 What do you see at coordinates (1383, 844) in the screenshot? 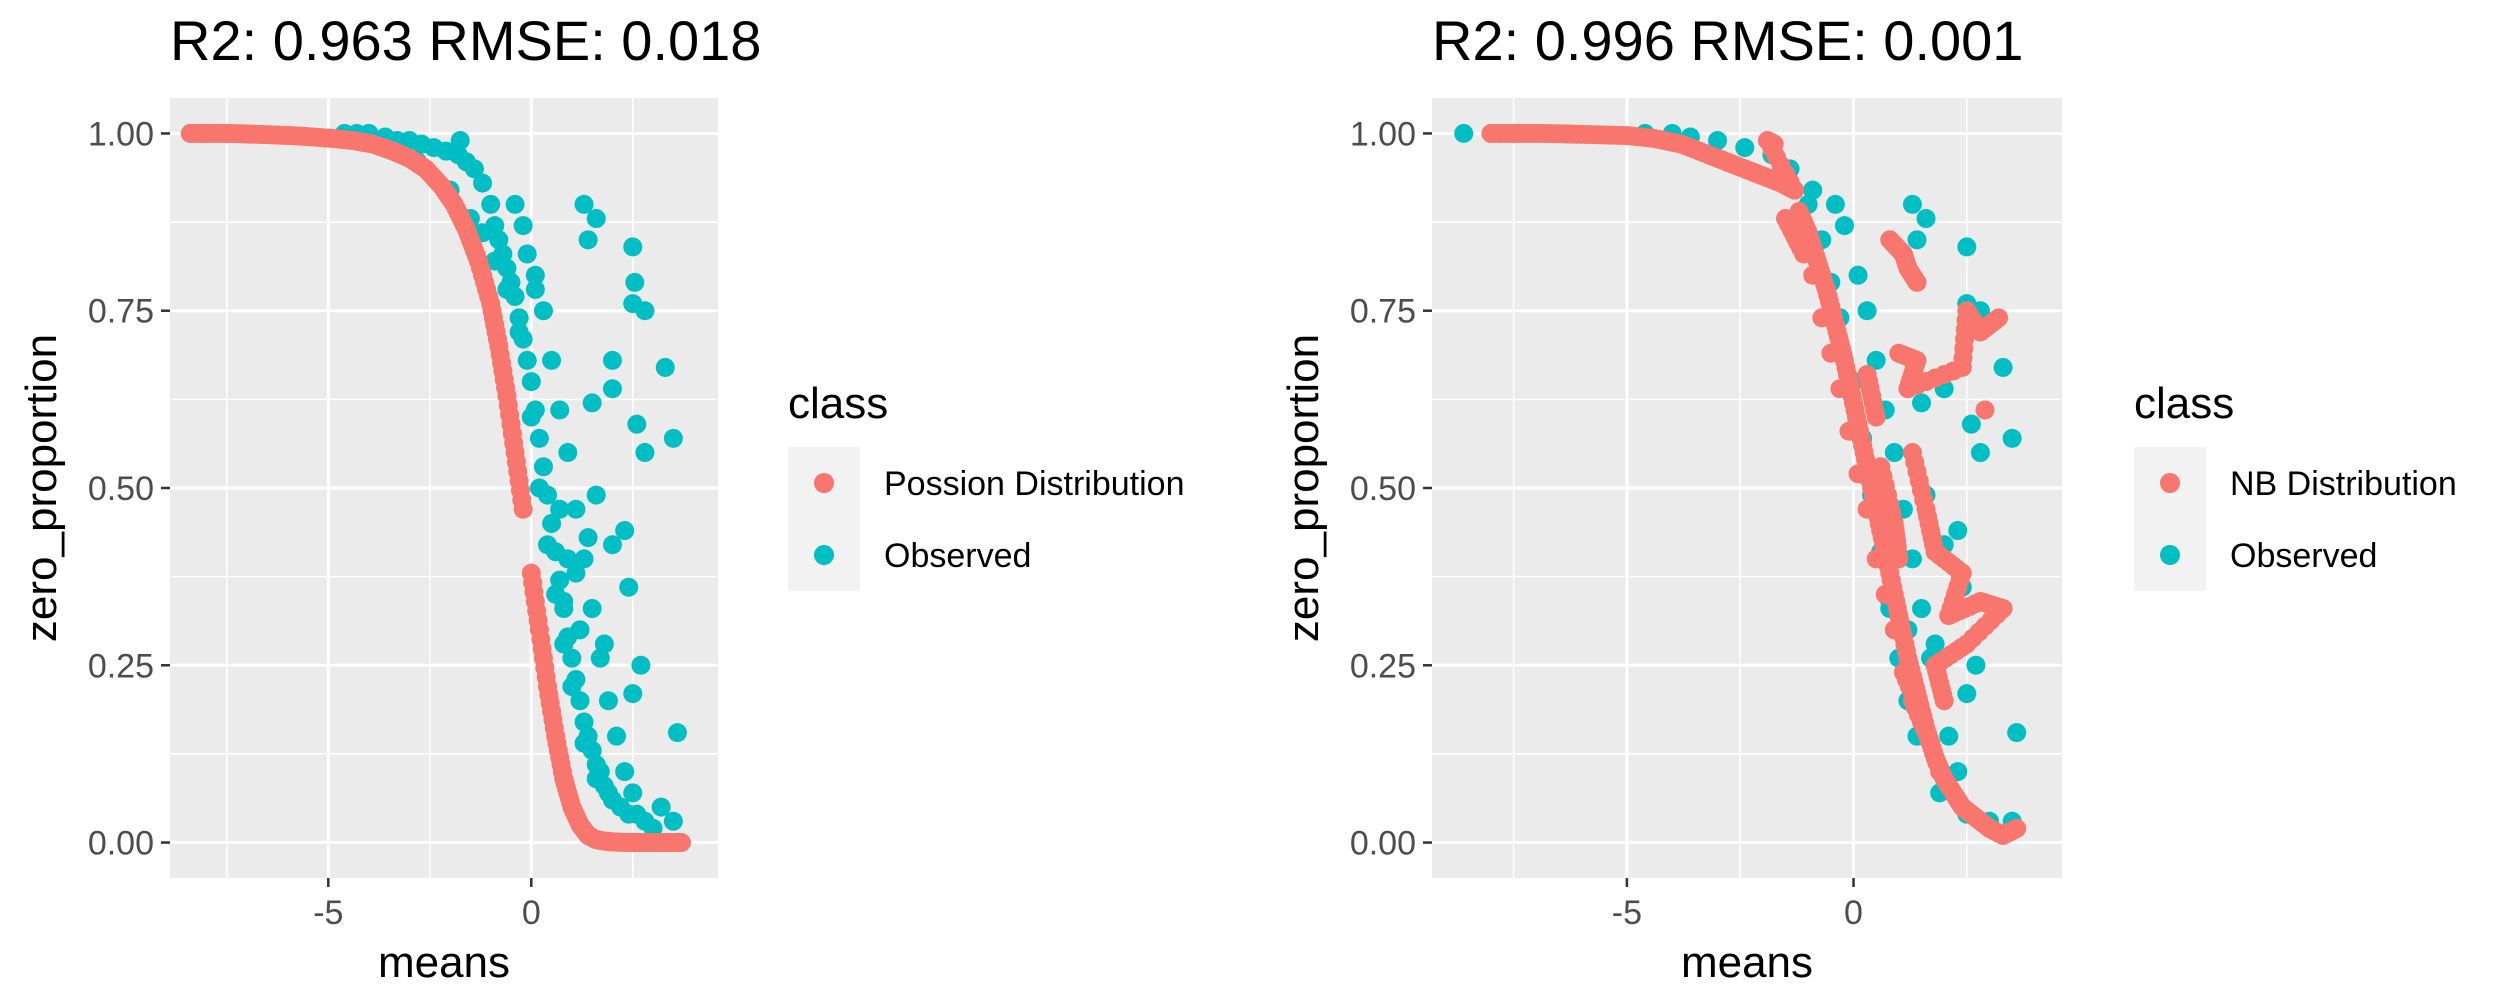
I see `y-tick-label: 0.00` at bounding box center [1383, 844].